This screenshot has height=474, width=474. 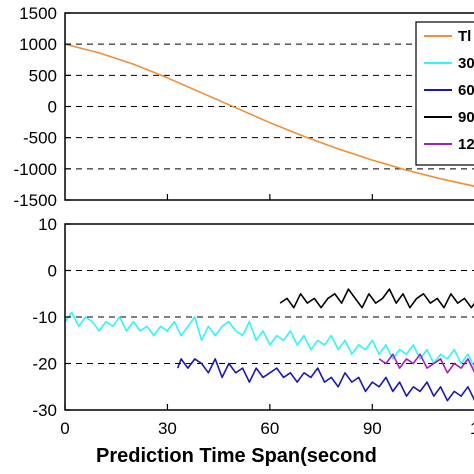 I want to click on bottom-y-tick-label: -10, so click(x=44, y=317).